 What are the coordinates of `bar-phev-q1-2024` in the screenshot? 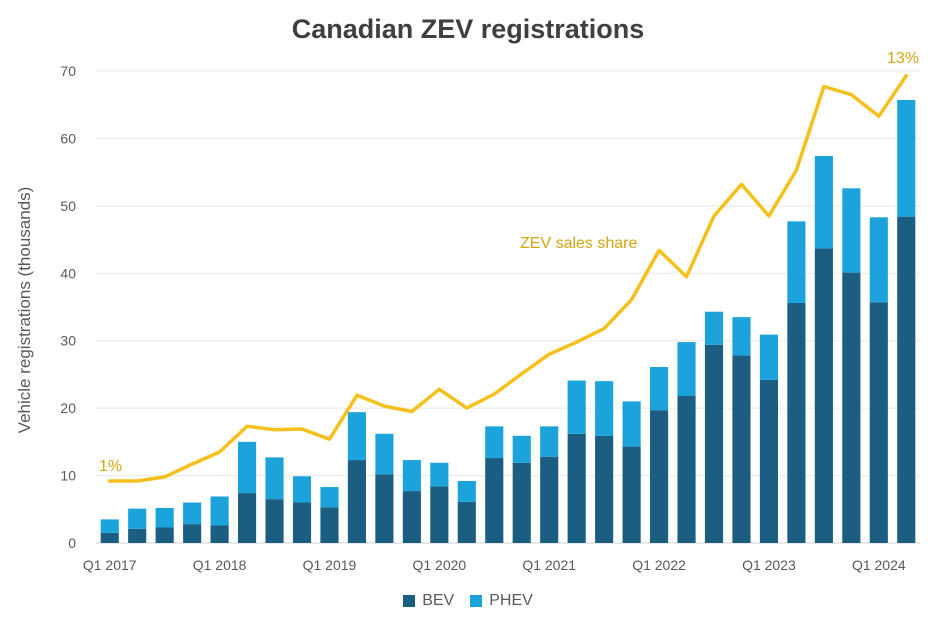 It's located at (878, 260).